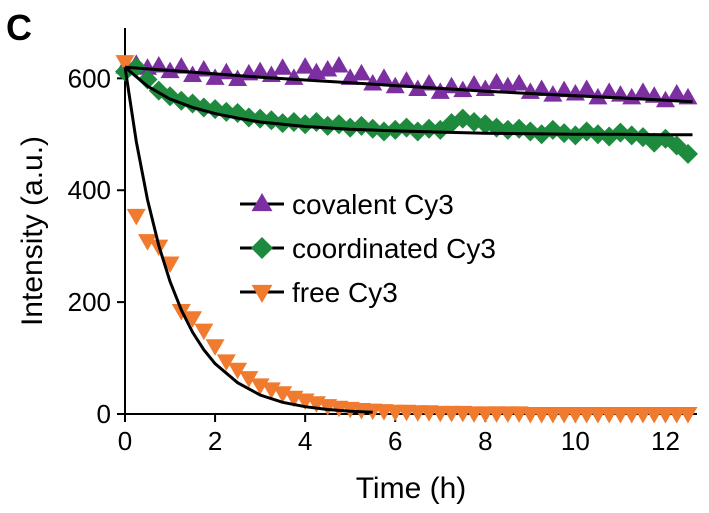  What do you see at coordinates (345, 292) in the screenshot?
I see `legend-label: free Cy3` at bounding box center [345, 292].